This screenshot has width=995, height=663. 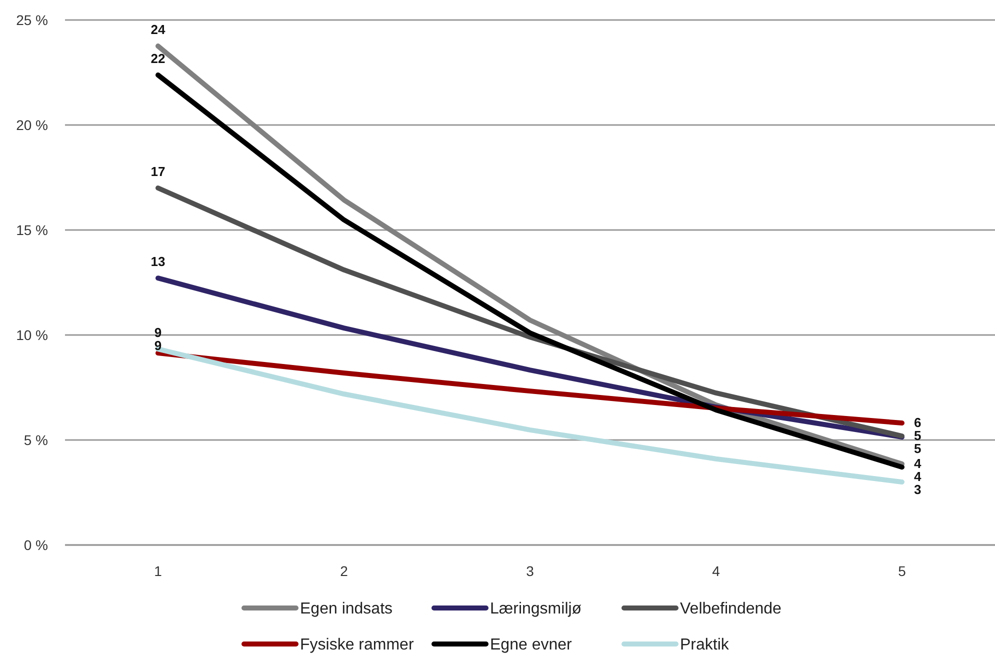 I want to click on x-tick-label: 2, so click(x=344, y=571).